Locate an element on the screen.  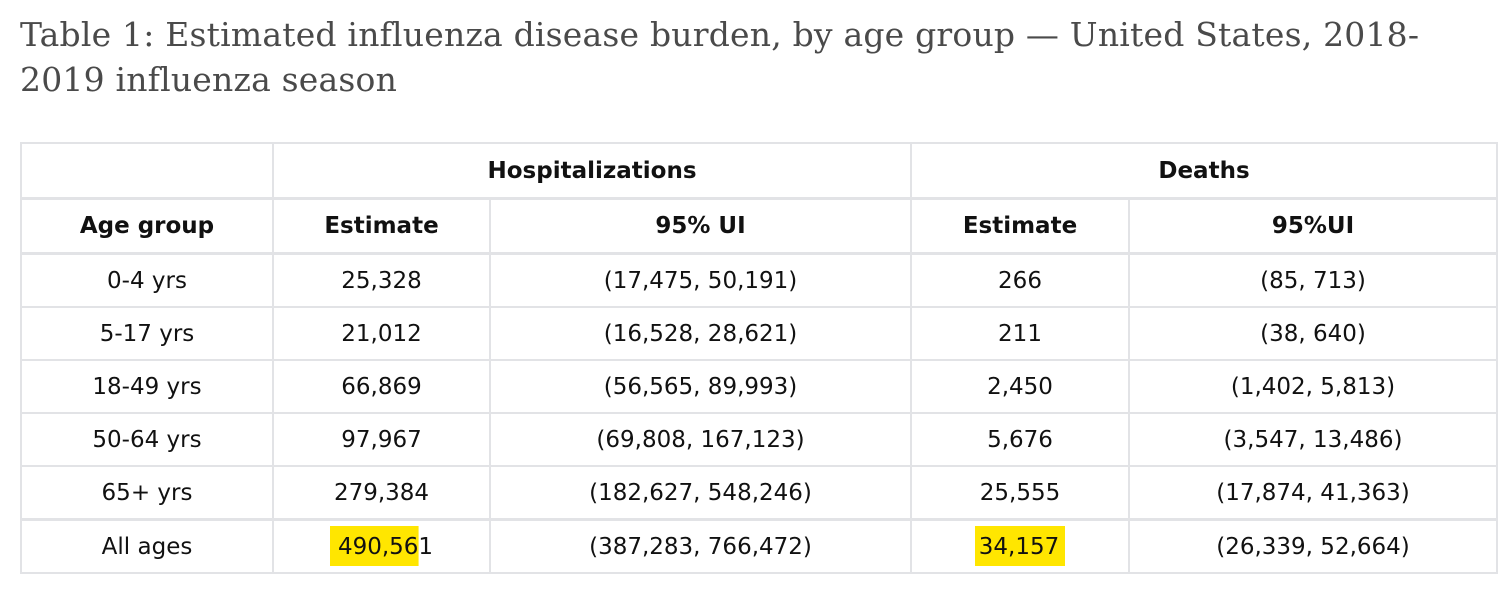
cell-value: (26,339, 52,664) is located at coordinates (1313, 546).